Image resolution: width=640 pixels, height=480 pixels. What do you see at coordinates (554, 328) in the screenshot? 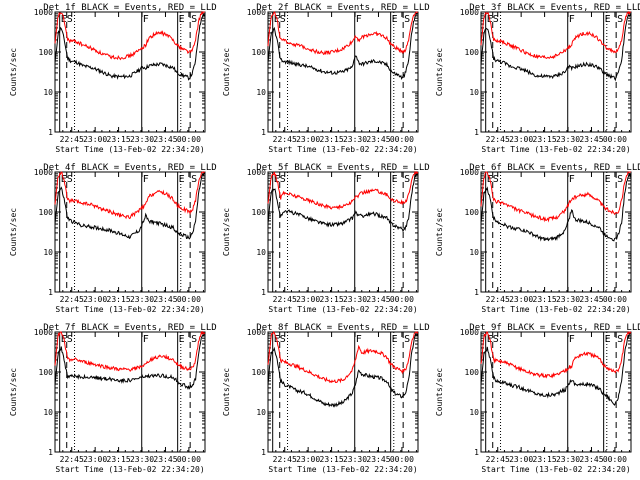
I see `panel-title: Det 9f BLACK = Events, RED = LLD` at bounding box center [554, 328].